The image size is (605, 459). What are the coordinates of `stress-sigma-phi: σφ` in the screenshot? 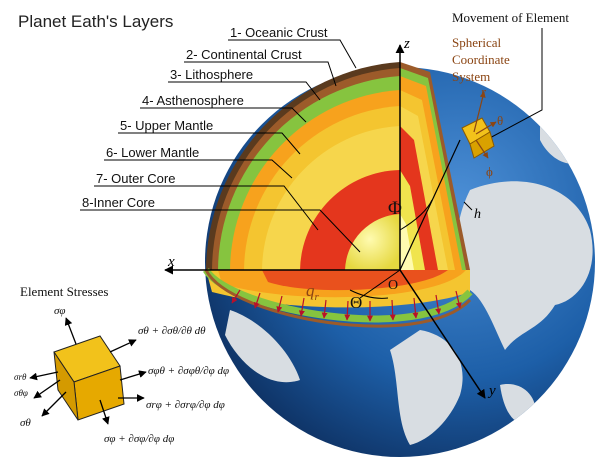 It's located at (60, 311).